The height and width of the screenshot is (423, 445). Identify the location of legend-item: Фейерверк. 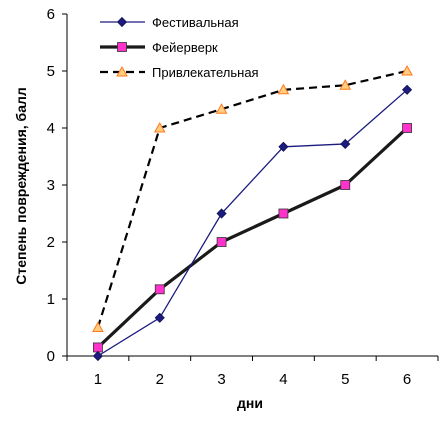
(159, 47).